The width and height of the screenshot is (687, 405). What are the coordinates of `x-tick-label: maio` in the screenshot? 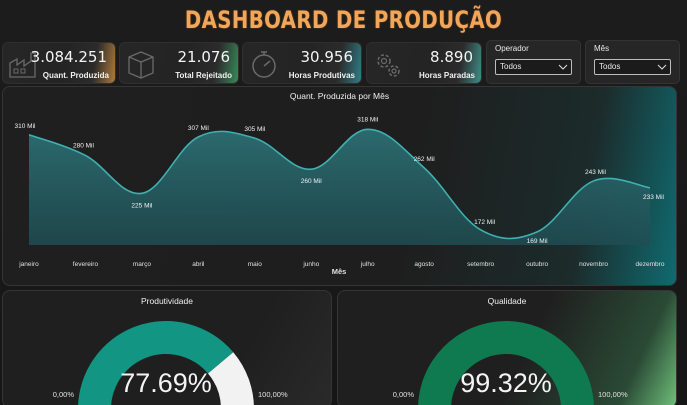 It's located at (255, 264).